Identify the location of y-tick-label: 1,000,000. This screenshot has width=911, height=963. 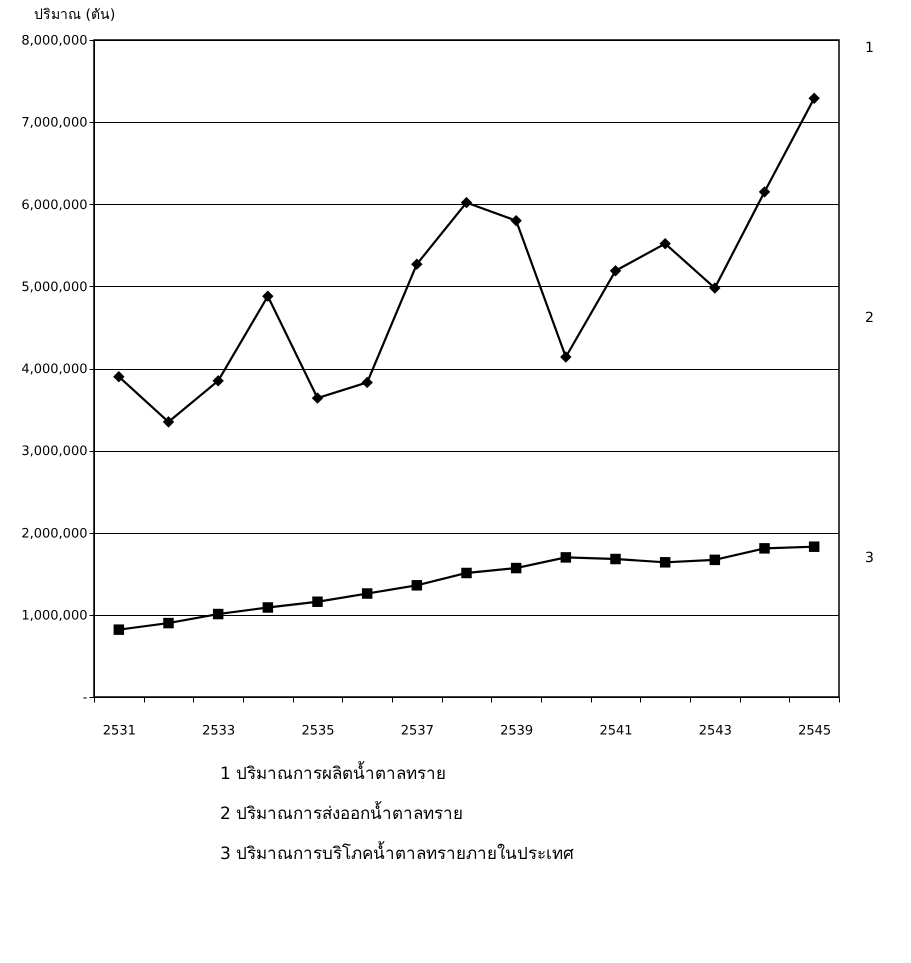
(54, 616).